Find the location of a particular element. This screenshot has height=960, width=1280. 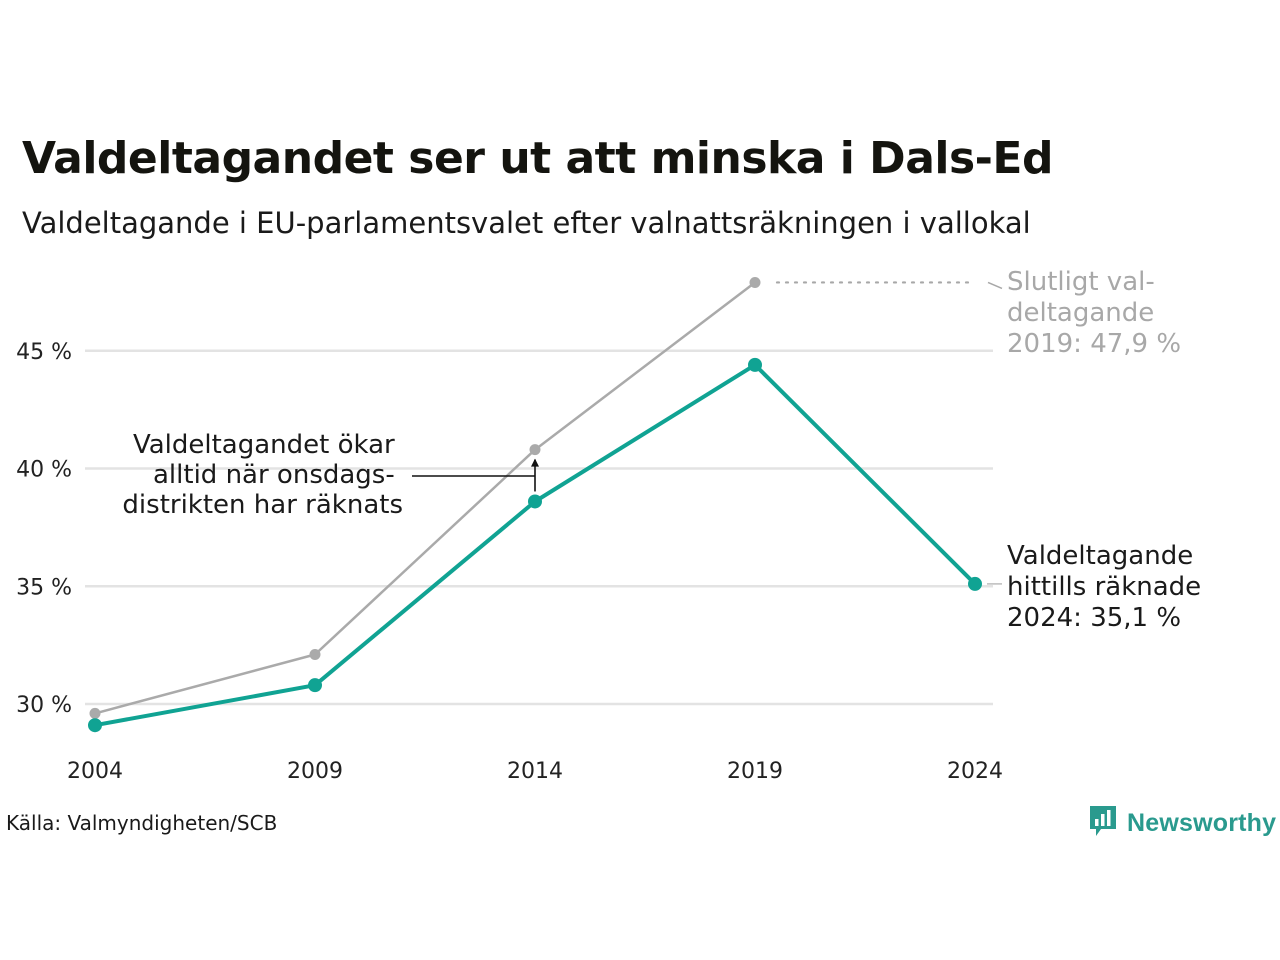

x-tick-label: 2004 is located at coordinates (95, 771).